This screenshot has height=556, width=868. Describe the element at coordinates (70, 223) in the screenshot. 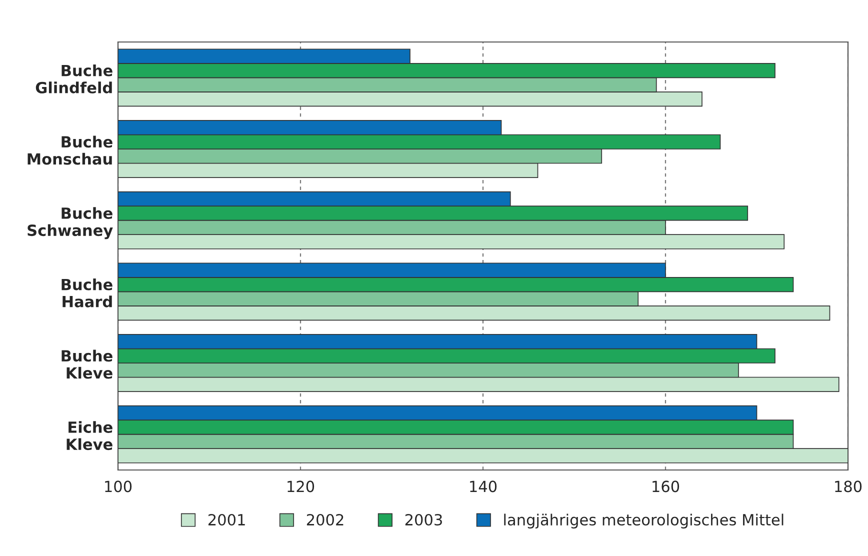

I see `y-tick-label: Buche Schwaney` at that location.